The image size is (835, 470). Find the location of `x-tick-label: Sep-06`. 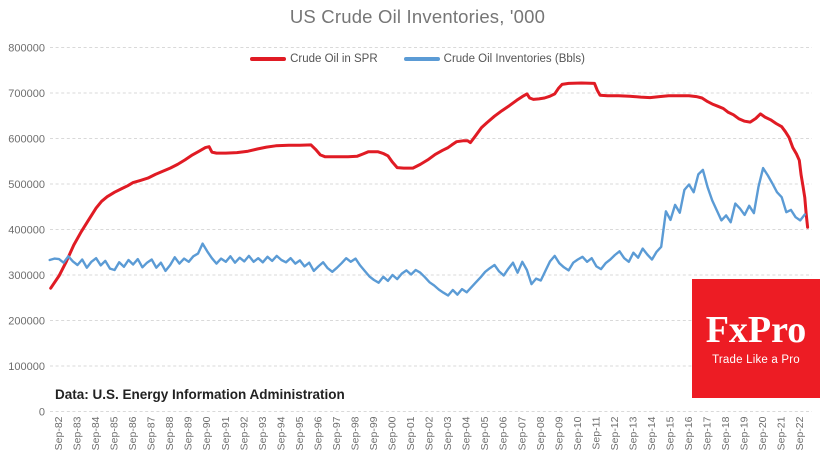

x-tick-label: Sep-06 is located at coordinates (504, 433).